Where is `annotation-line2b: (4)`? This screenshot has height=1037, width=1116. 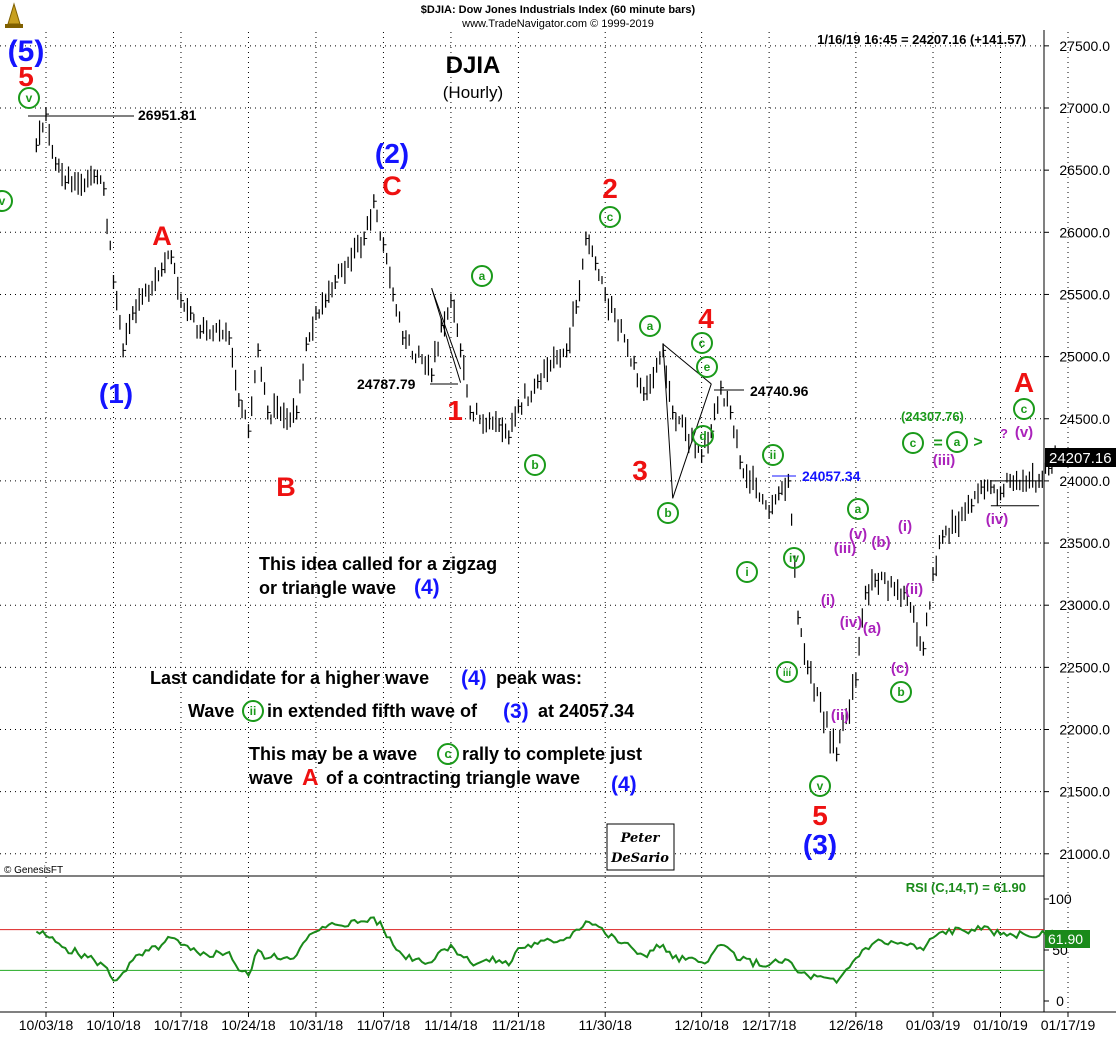
annotation-line2b: (4) is located at coordinates (427, 587).